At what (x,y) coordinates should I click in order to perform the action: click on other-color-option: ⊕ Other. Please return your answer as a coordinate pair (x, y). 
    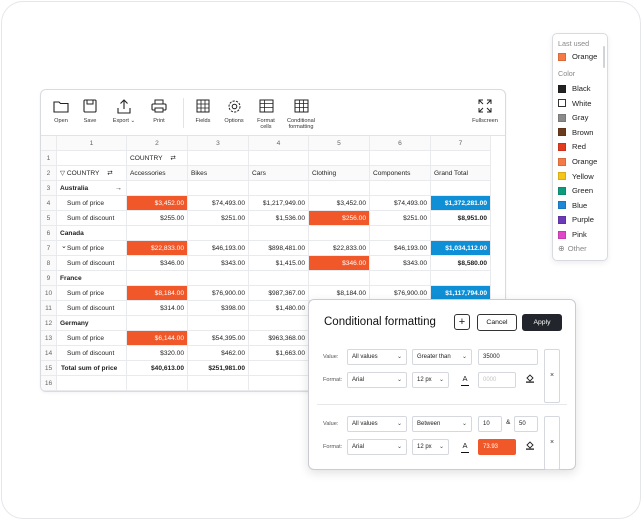
    Looking at the image, I should click on (572, 248).